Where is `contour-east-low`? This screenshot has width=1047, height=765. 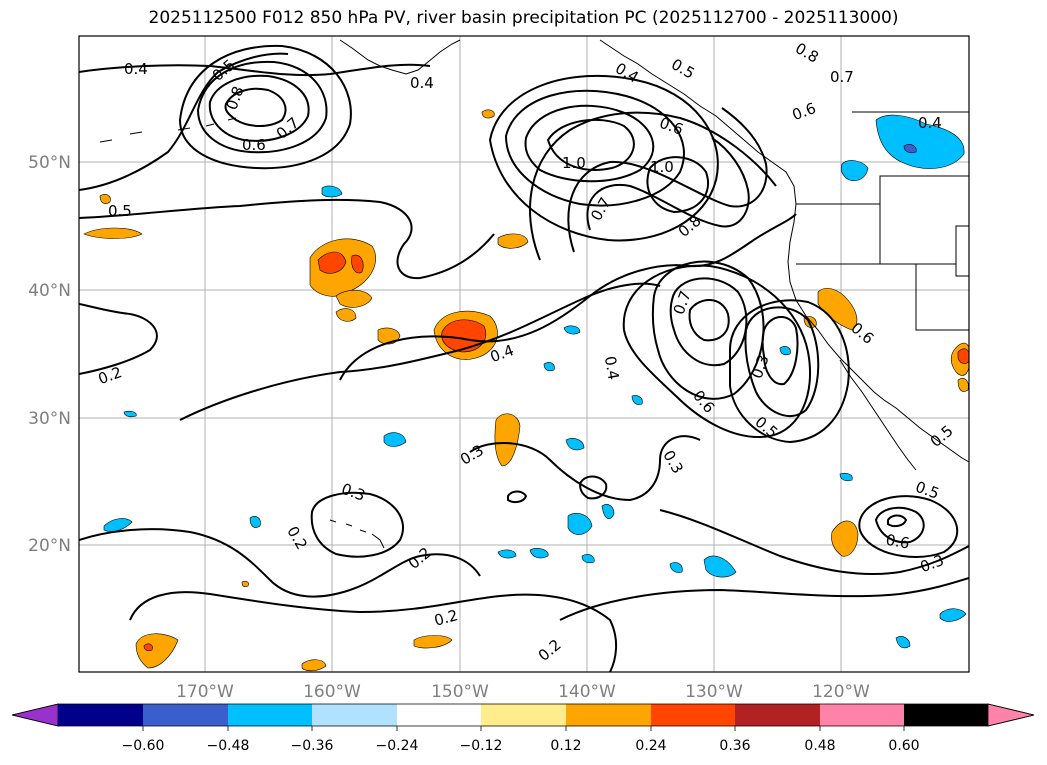
contour-east-low is located at coordinates (677, 185).